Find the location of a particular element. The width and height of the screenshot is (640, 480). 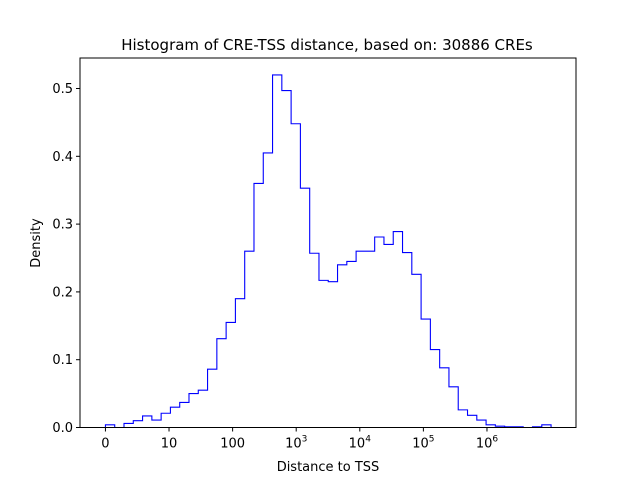

x-axis-label: Distance to TSS is located at coordinates (328, 467).